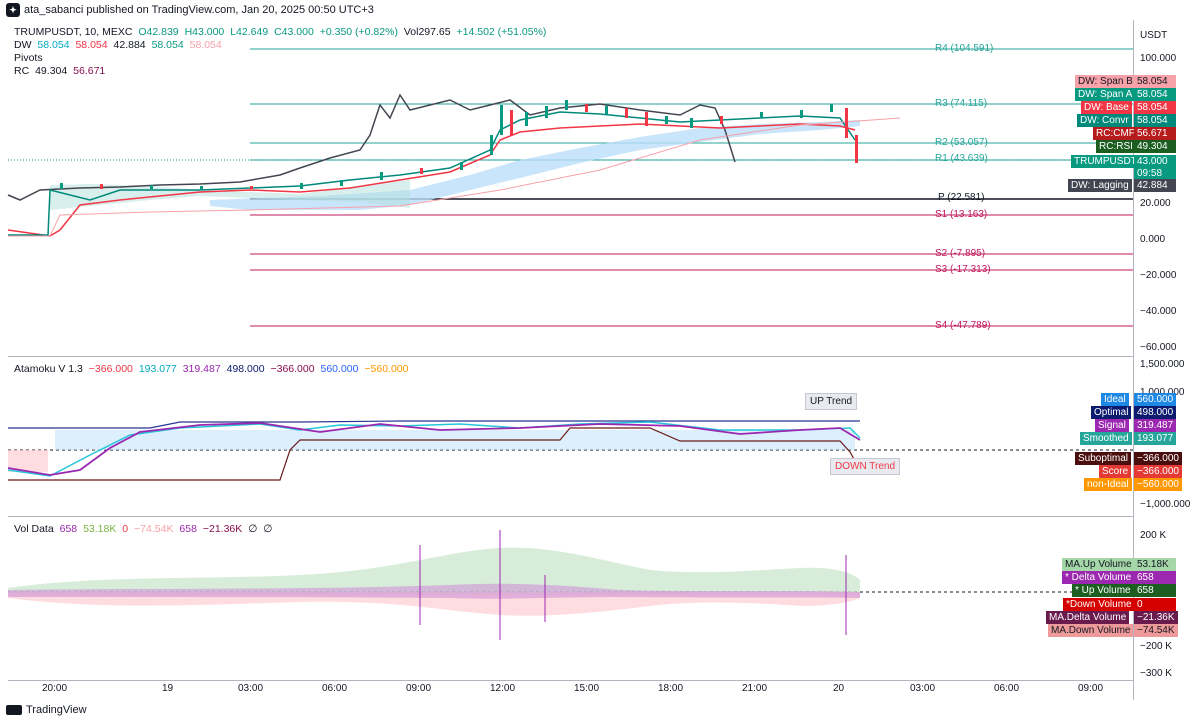  I want to click on tag-ma-down-volume-name: MA.Down Volume, so click(1091, 630).